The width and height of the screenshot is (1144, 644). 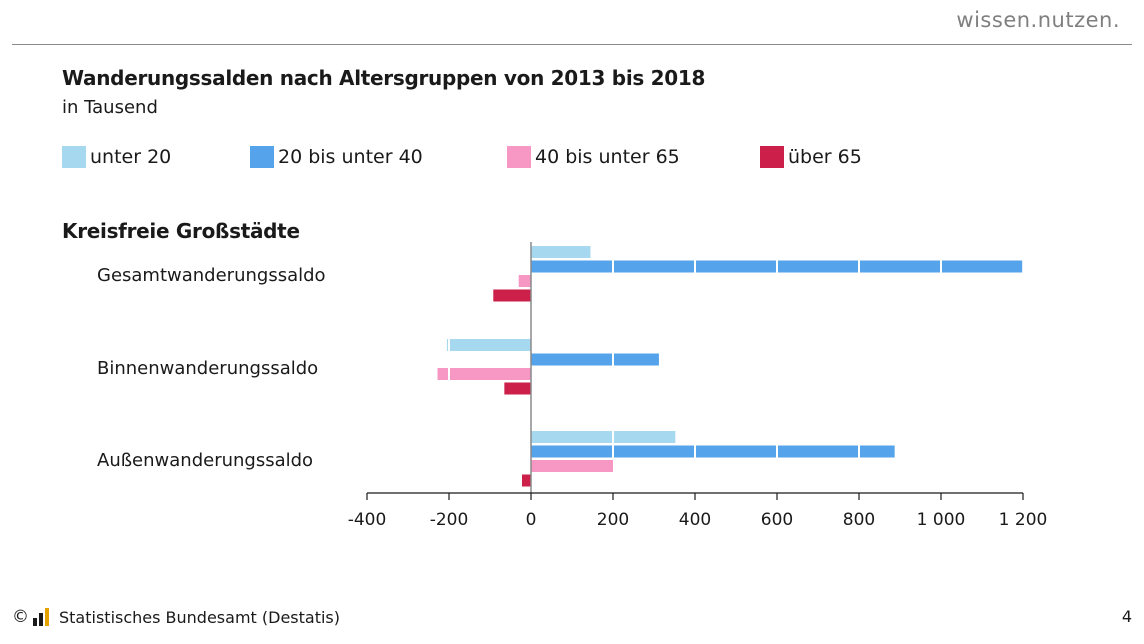 I want to click on legend-label-40-bis-unter-65: 40 bis unter 65, so click(x=607, y=157).